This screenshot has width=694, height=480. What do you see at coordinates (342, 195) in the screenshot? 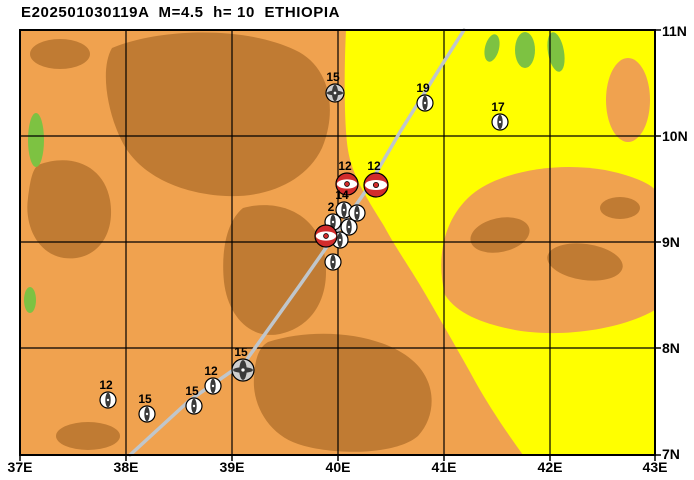
I see `event-label: 14` at bounding box center [342, 195].